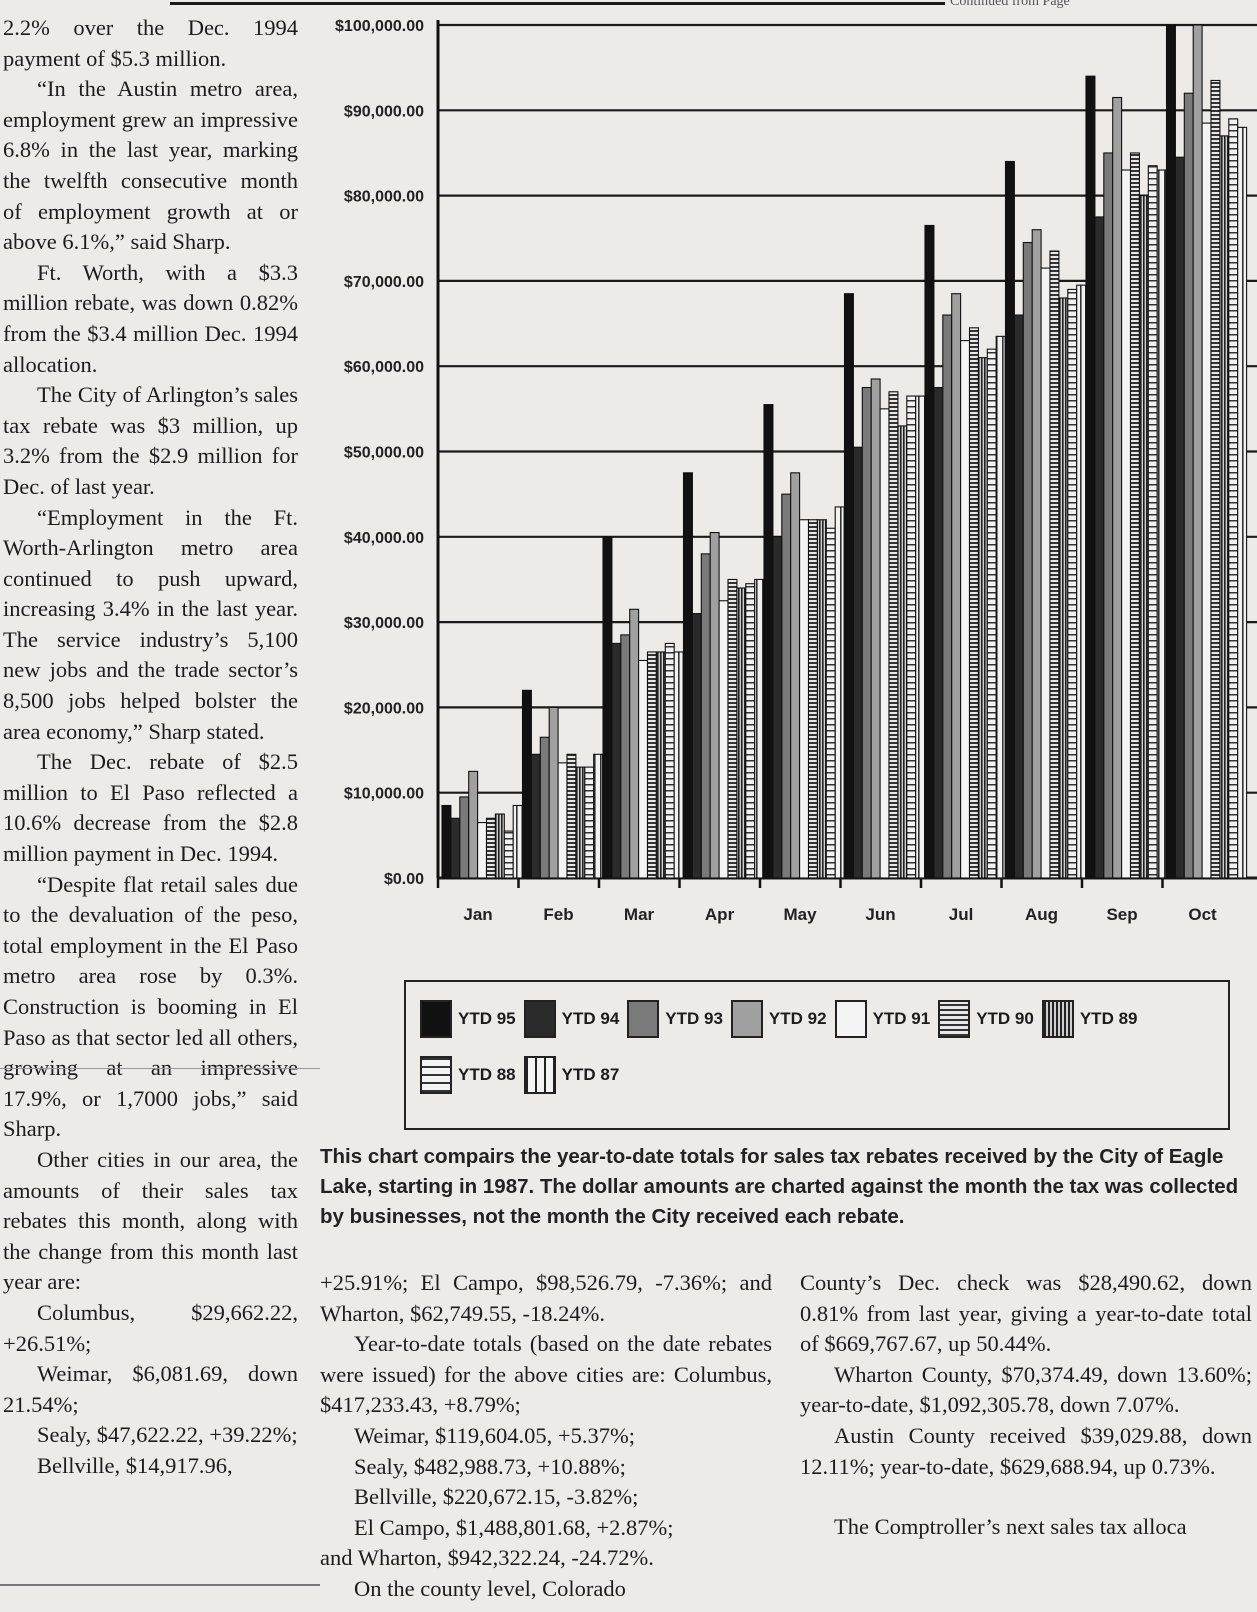 The height and width of the screenshot is (1612, 1257). I want to click on legend-item: YTD 94, so click(571, 1019).